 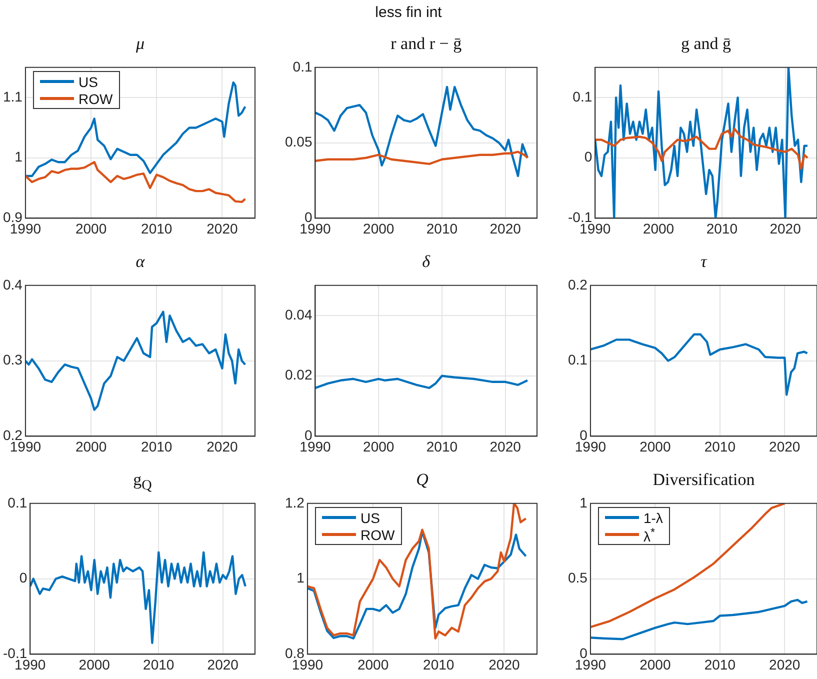 What do you see at coordinates (649, 535) in the screenshot?
I see `legend-label: λ$^{*}$` at bounding box center [649, 535].